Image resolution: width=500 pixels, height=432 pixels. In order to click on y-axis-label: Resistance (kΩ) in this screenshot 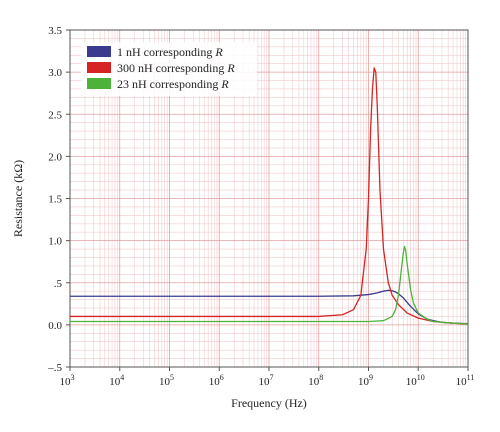, I will do `click(18, 198)`.